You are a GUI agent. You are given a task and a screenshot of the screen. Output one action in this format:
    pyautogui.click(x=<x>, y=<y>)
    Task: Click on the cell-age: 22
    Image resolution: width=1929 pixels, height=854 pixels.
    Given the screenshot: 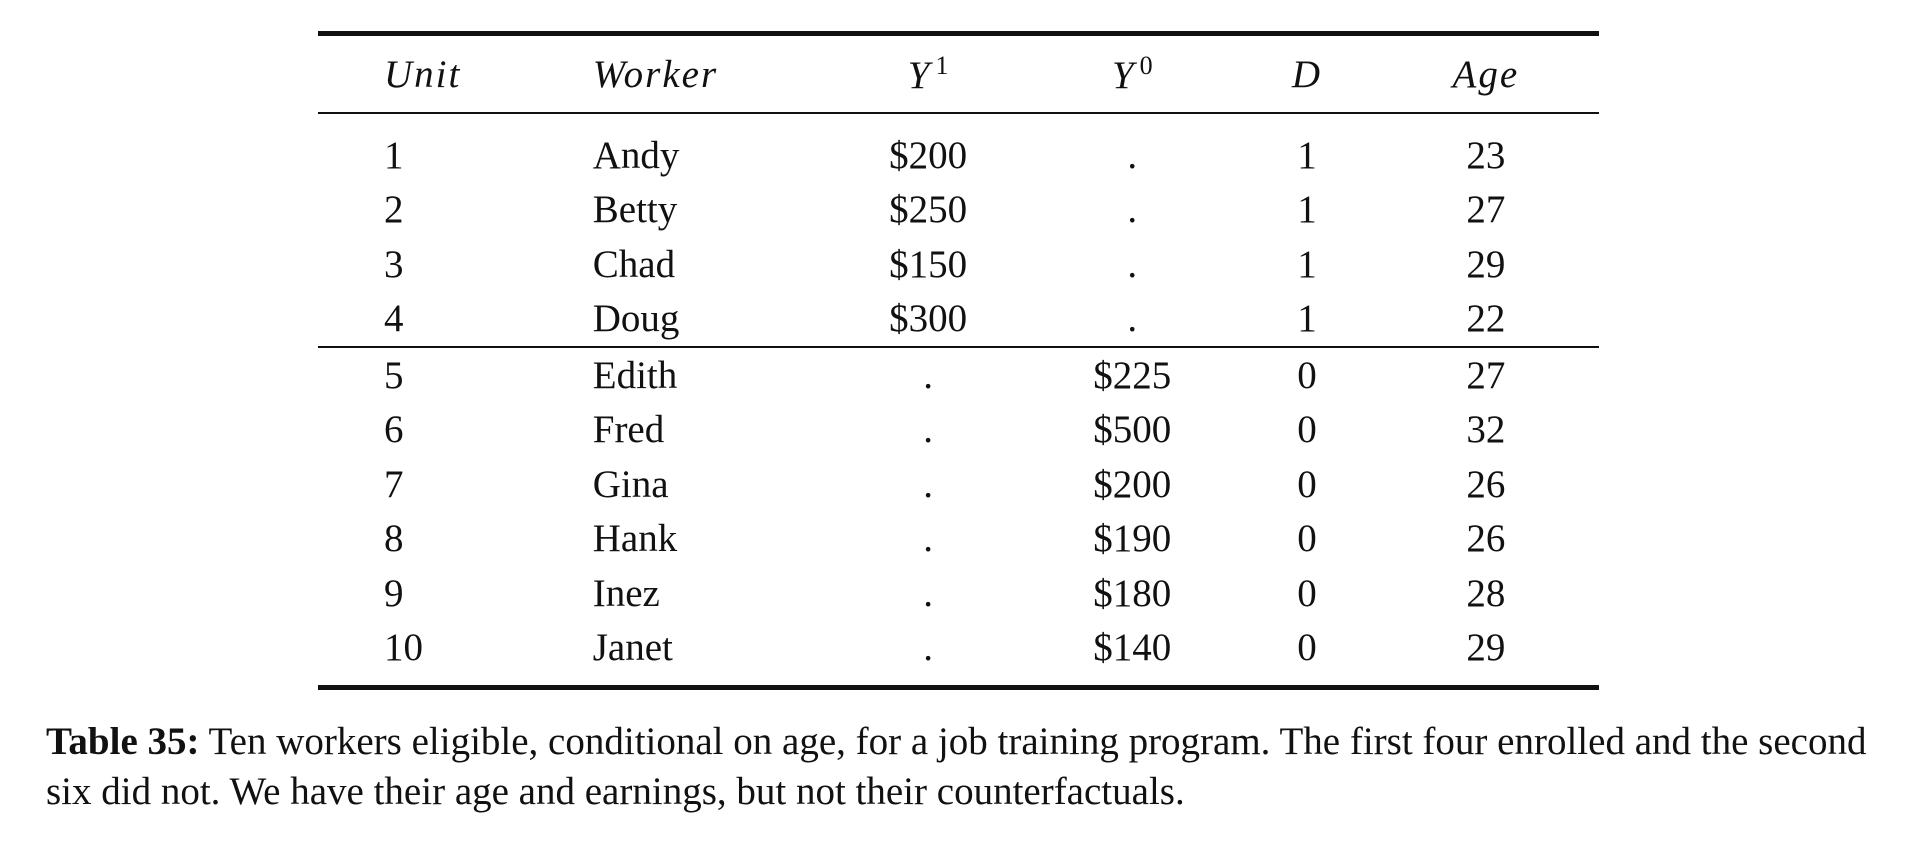 What is the action you would take?
    pyautogui.click(x=1486, y=319)
    